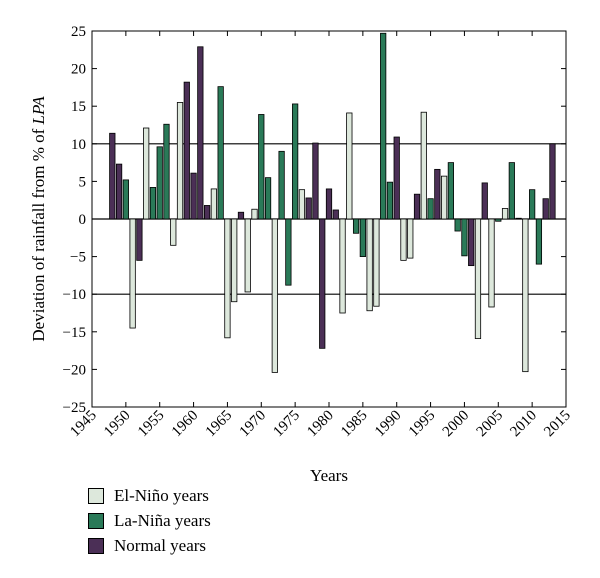 The height and width of the screenshot is (578, 600). Describe the element at coordinates (74, 370) in the screenshot. I see `y-tick-label: −20` at that location.